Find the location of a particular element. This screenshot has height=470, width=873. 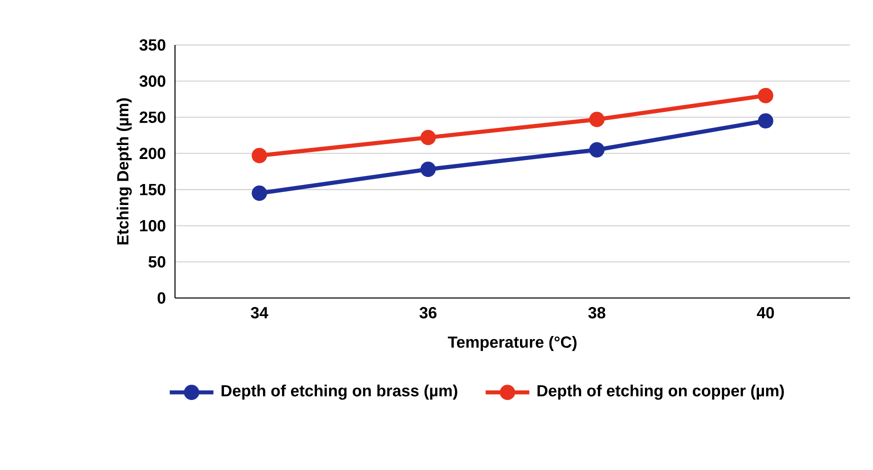

x-axis-title: Temperature (°C) is located at coordinates (512, 343).